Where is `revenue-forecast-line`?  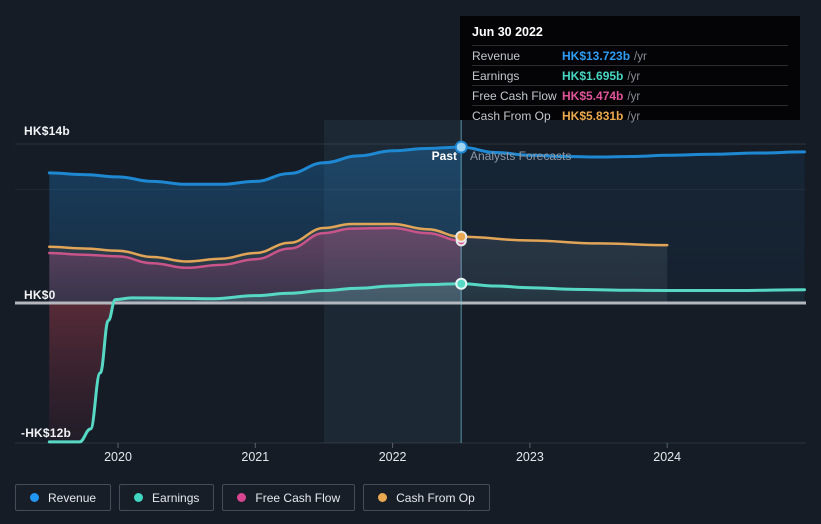
revenue-forecast-line is located at coordinates (632, 152).